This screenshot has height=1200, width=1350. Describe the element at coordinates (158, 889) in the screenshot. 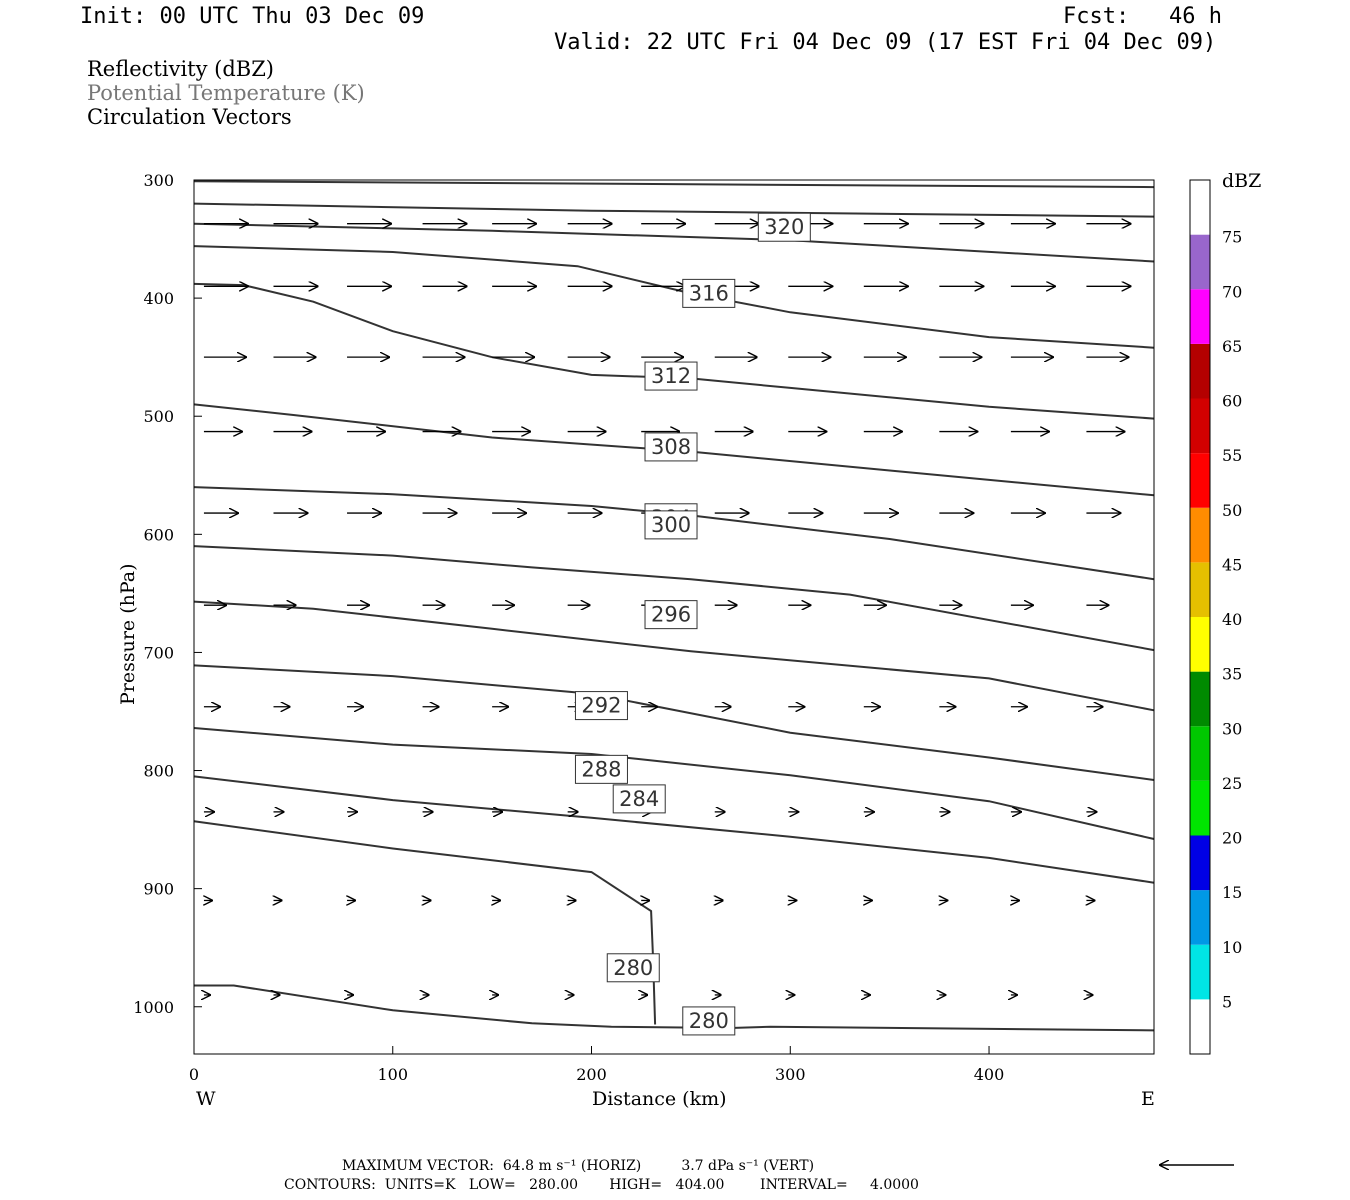

I see `y-tick-label: 900` at that location.